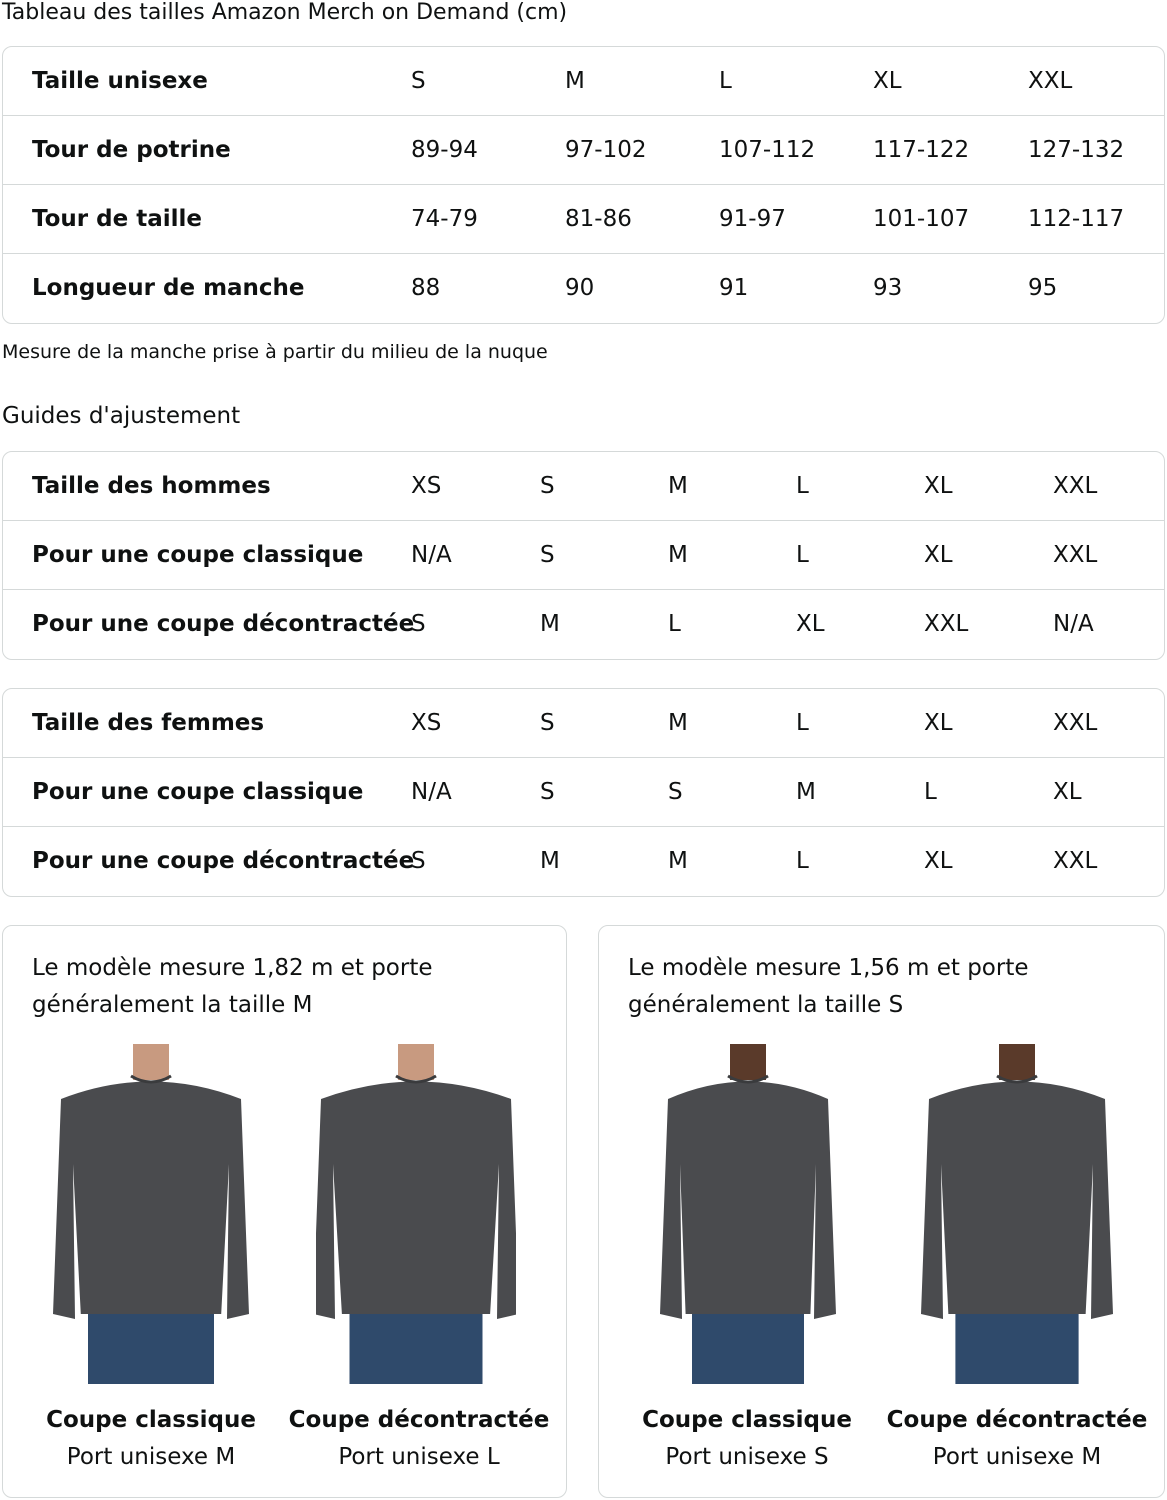  I want to click on table-row: Taille des hommes XS S M L XL XXL, so click(583, 486).